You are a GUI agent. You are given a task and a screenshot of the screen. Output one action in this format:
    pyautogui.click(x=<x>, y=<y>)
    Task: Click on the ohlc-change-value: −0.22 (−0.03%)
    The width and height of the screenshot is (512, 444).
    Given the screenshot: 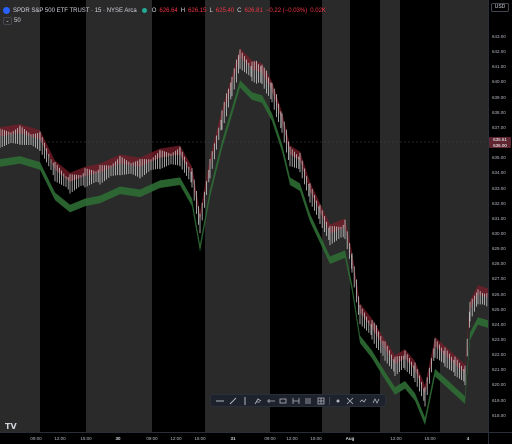 What is the action you would take?
    pyautogui.click(x=286, y=10)
    